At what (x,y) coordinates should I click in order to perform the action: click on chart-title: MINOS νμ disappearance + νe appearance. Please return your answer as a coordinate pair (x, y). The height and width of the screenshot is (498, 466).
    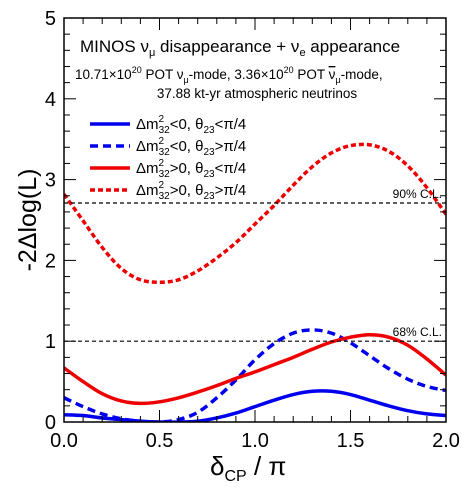
    Looking at the image, I should click on (240, 48).